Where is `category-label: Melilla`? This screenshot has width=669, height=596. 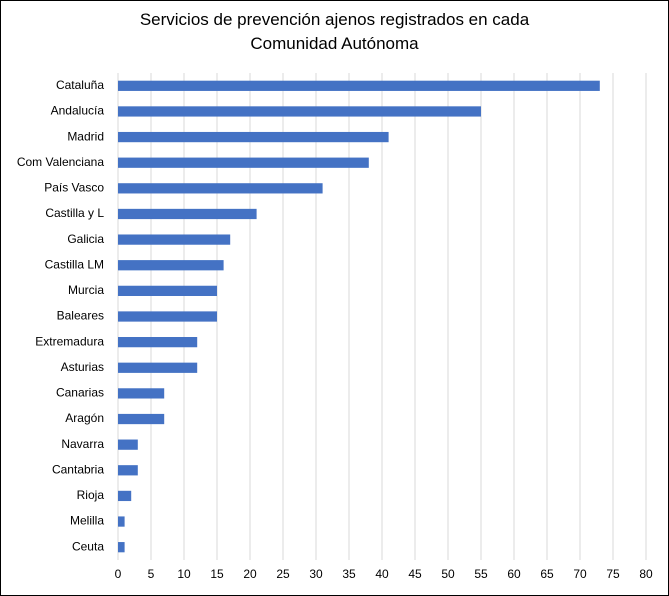 category-label: Melilla is located at coordinates (87, 521).